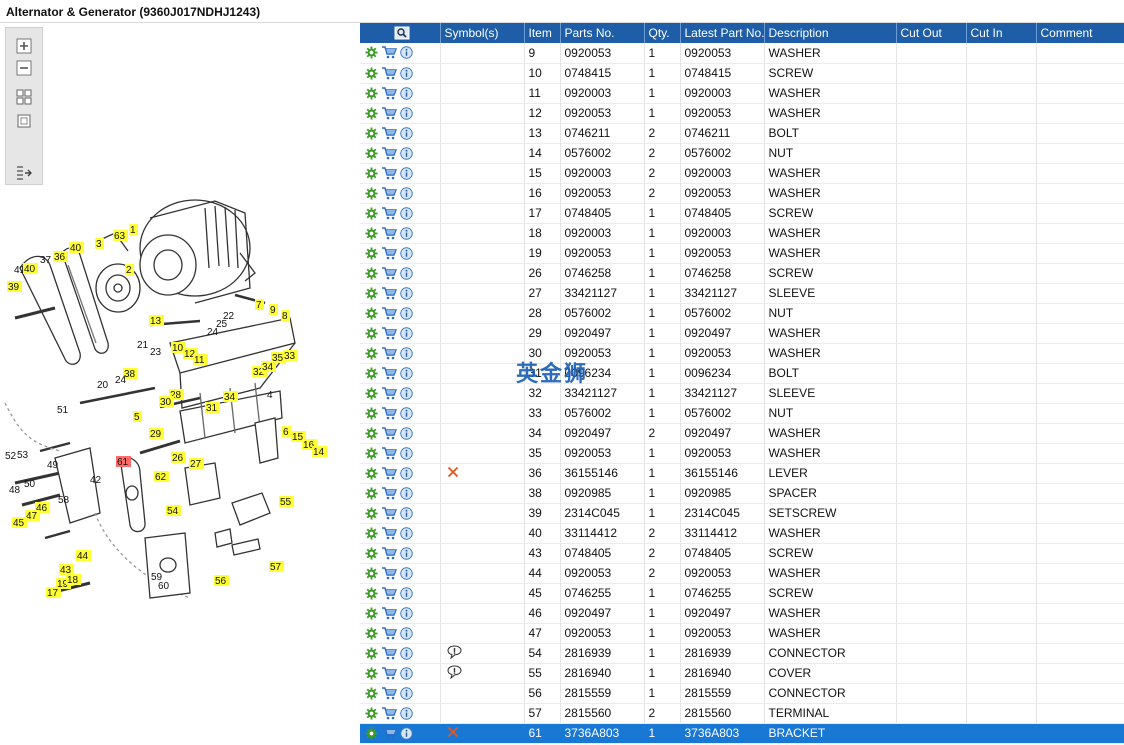 Image resolution: width=1124 pixels, height=745 pixels. I want to click on callout-31: 31, so click(212, 408).